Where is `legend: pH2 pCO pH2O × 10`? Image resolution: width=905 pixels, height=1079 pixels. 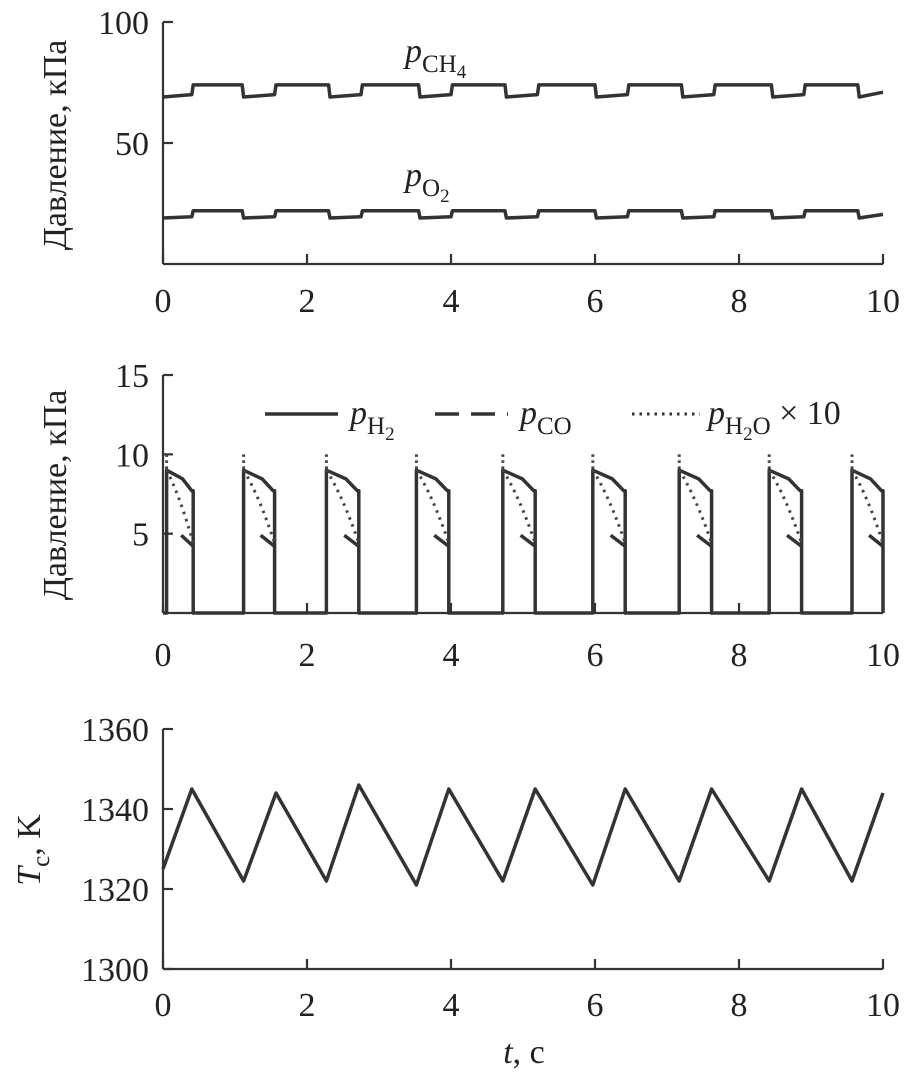
legend: pH2 pCO pH2O × 10 is located at coordinates (553, 420).